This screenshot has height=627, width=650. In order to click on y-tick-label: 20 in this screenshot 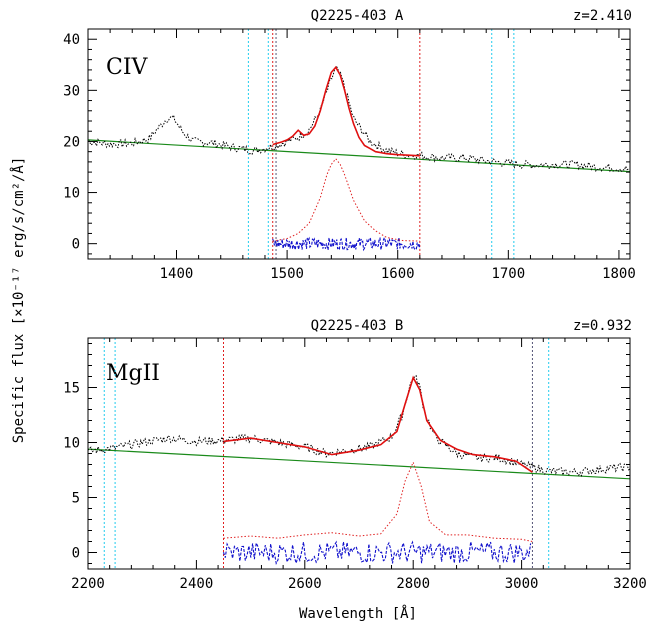, I will do `click(71, 142)`.